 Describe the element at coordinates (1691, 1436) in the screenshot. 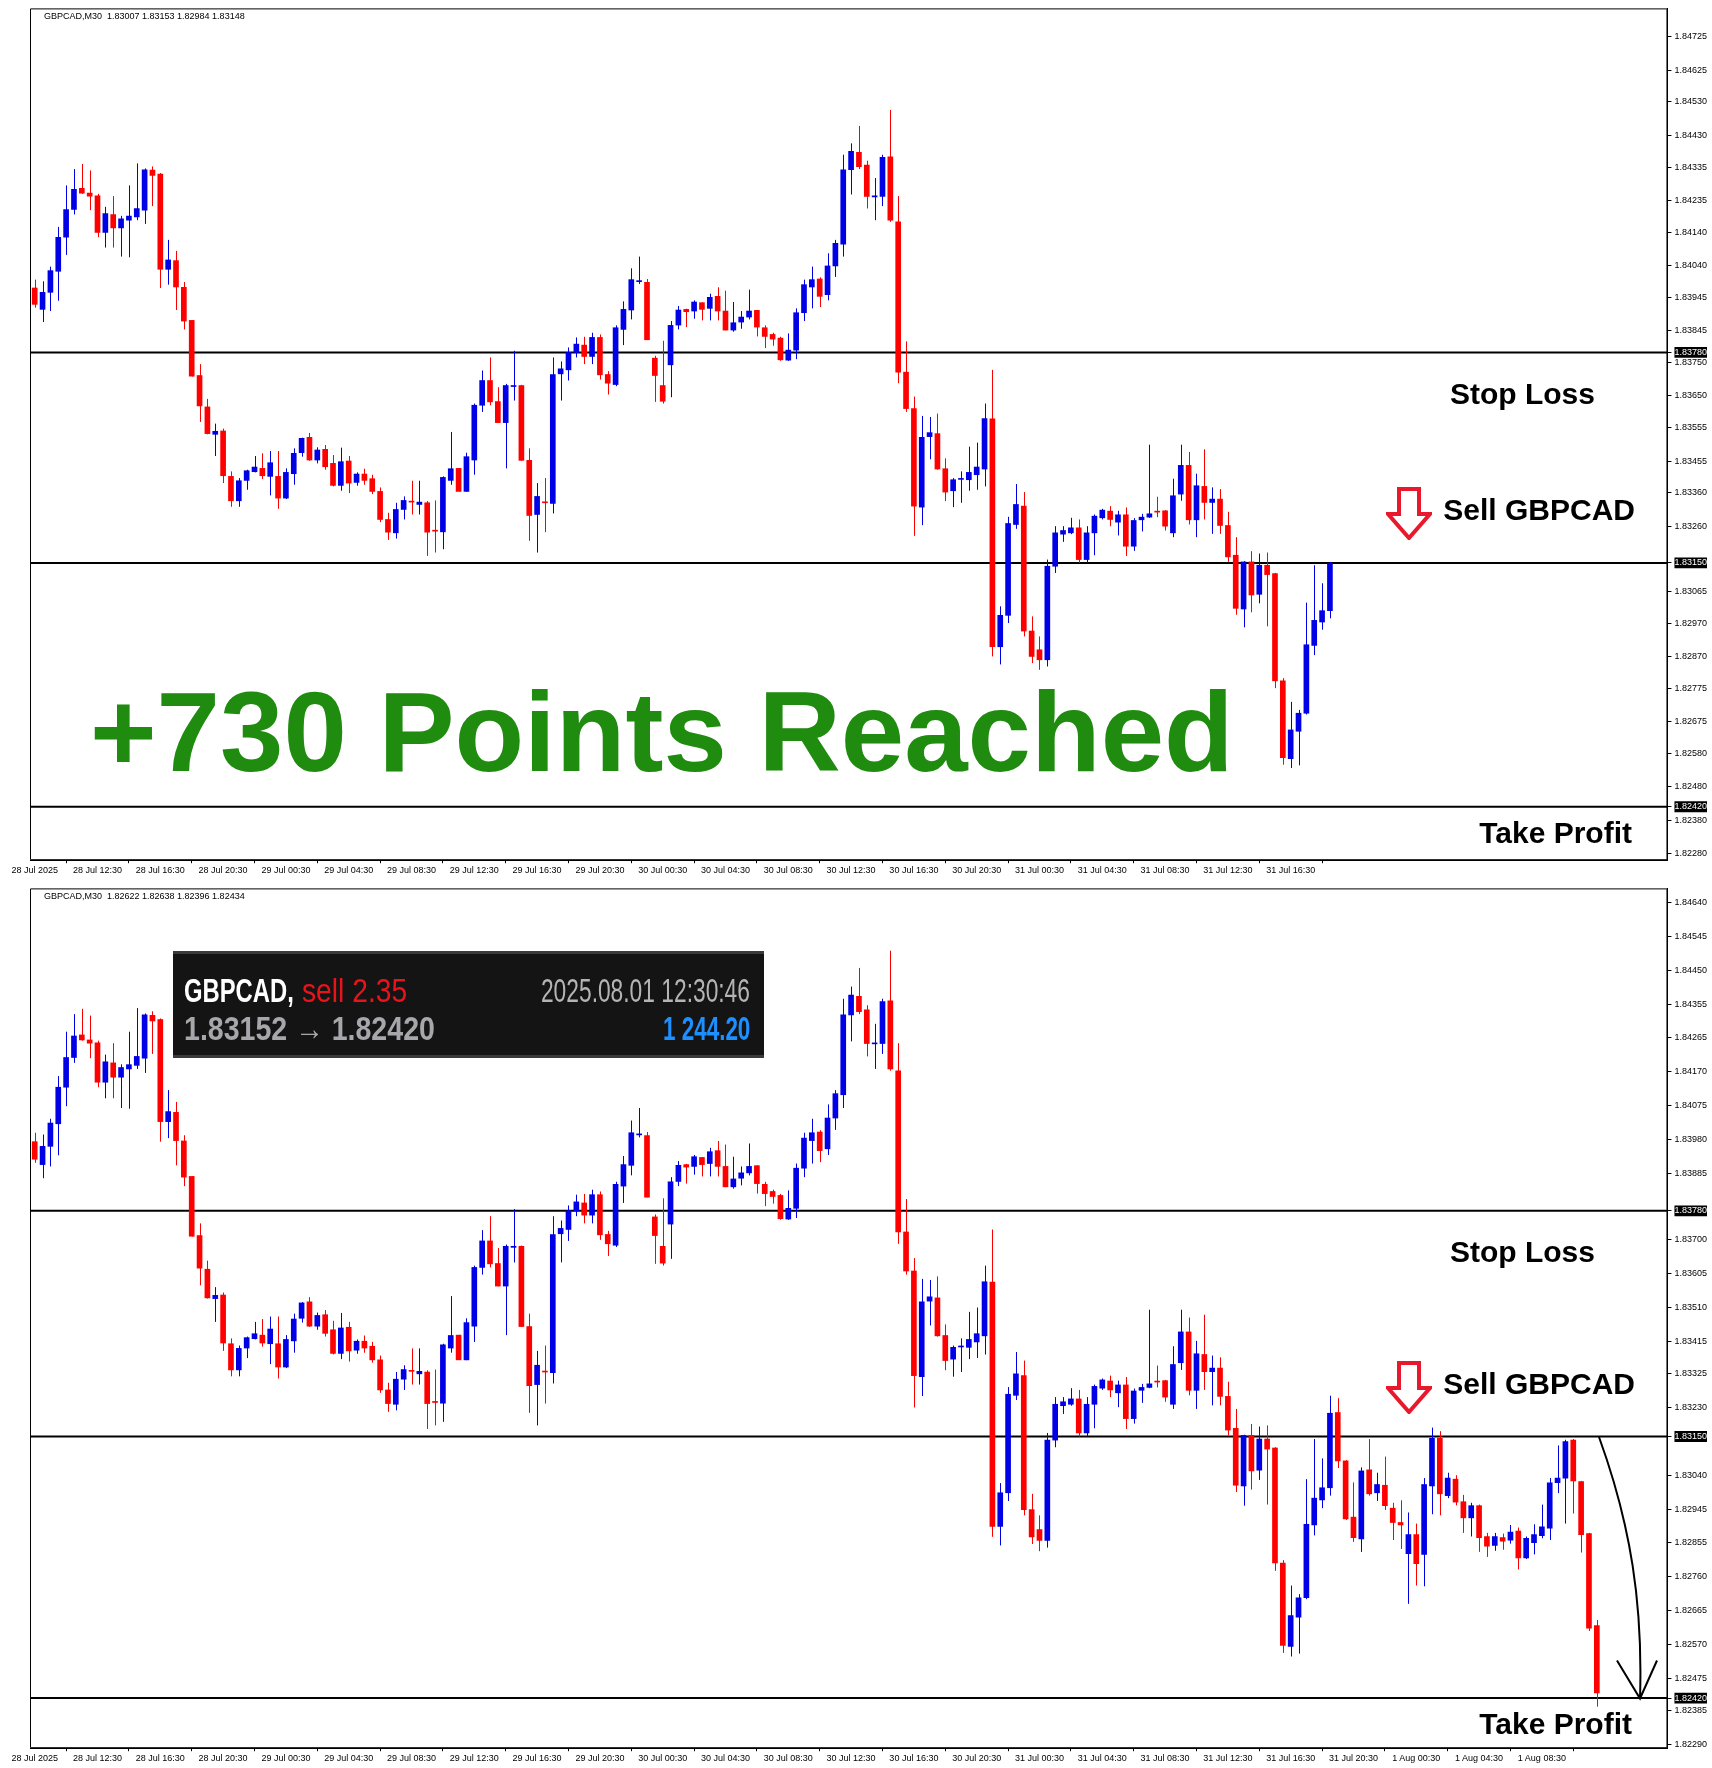

I see `y-tick-label: 1.83150` at that location.